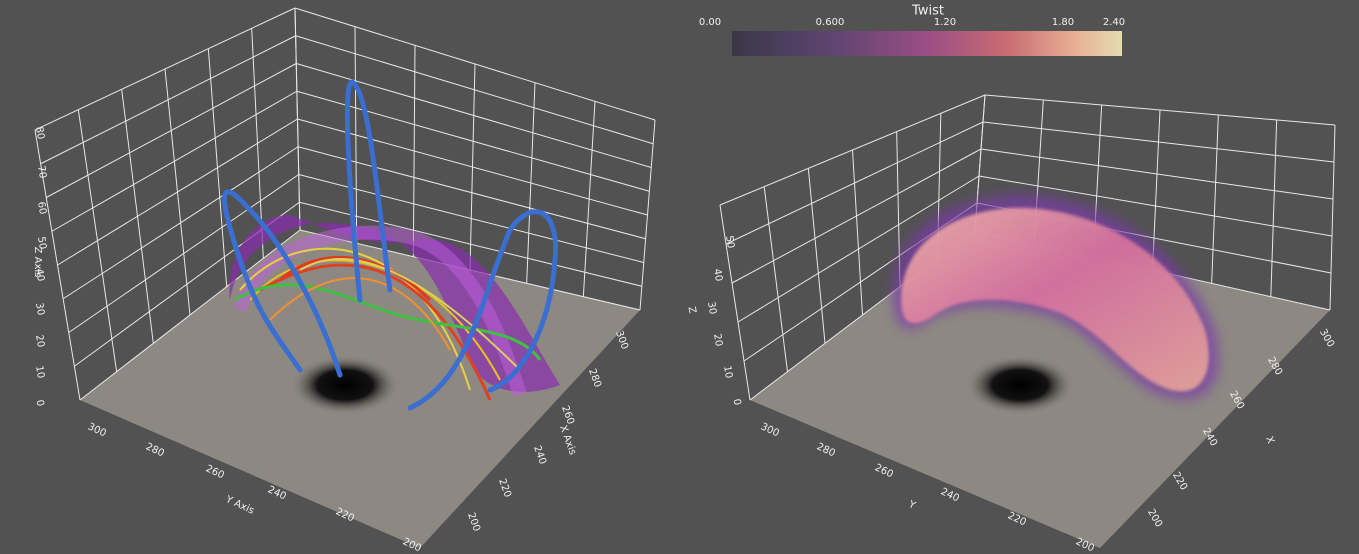 The height and width of the screenshot is (554, 1359). Describe the element at coordinates (1269, 440) in the screenshot. I see `axis-title: X` at that location.